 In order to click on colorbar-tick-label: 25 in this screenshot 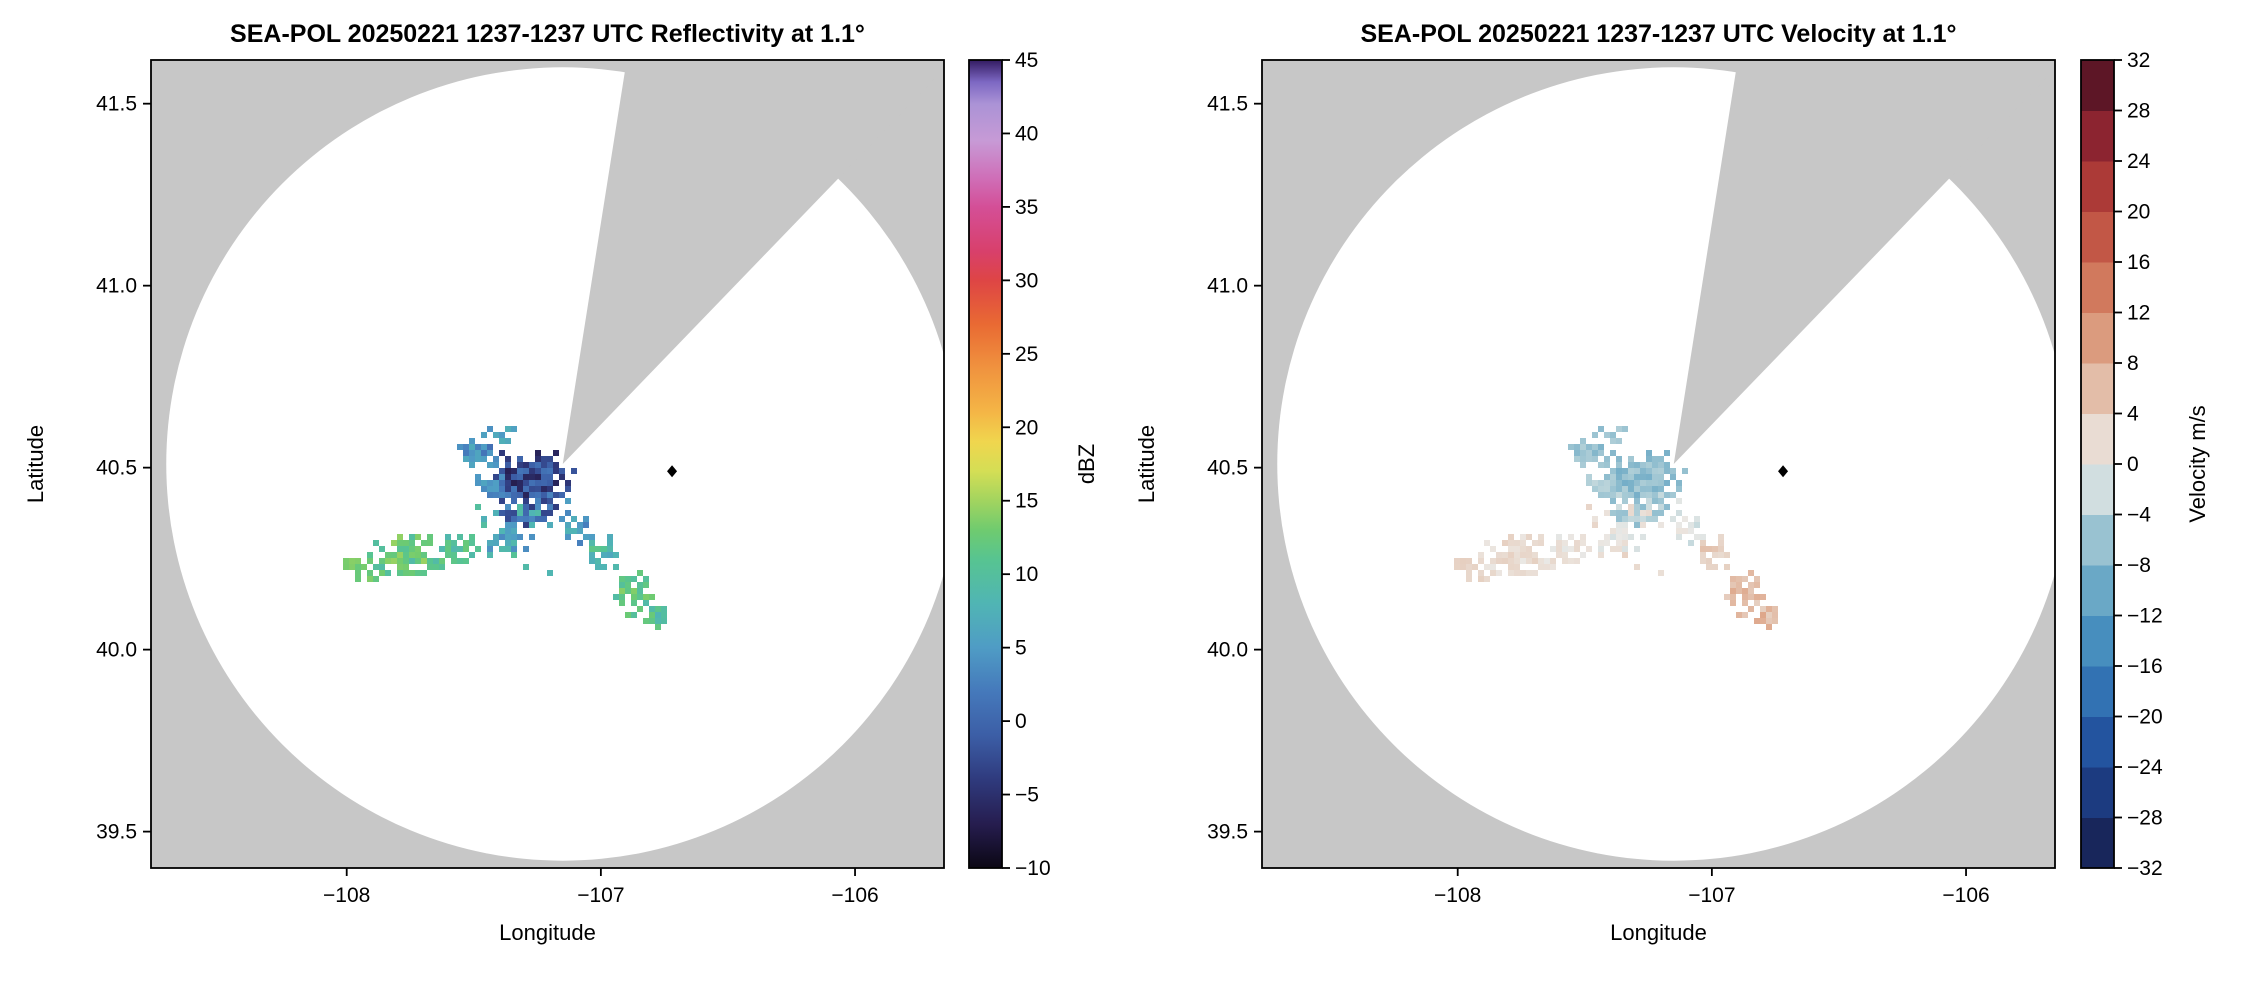, I will do `click(1026, 354)`.